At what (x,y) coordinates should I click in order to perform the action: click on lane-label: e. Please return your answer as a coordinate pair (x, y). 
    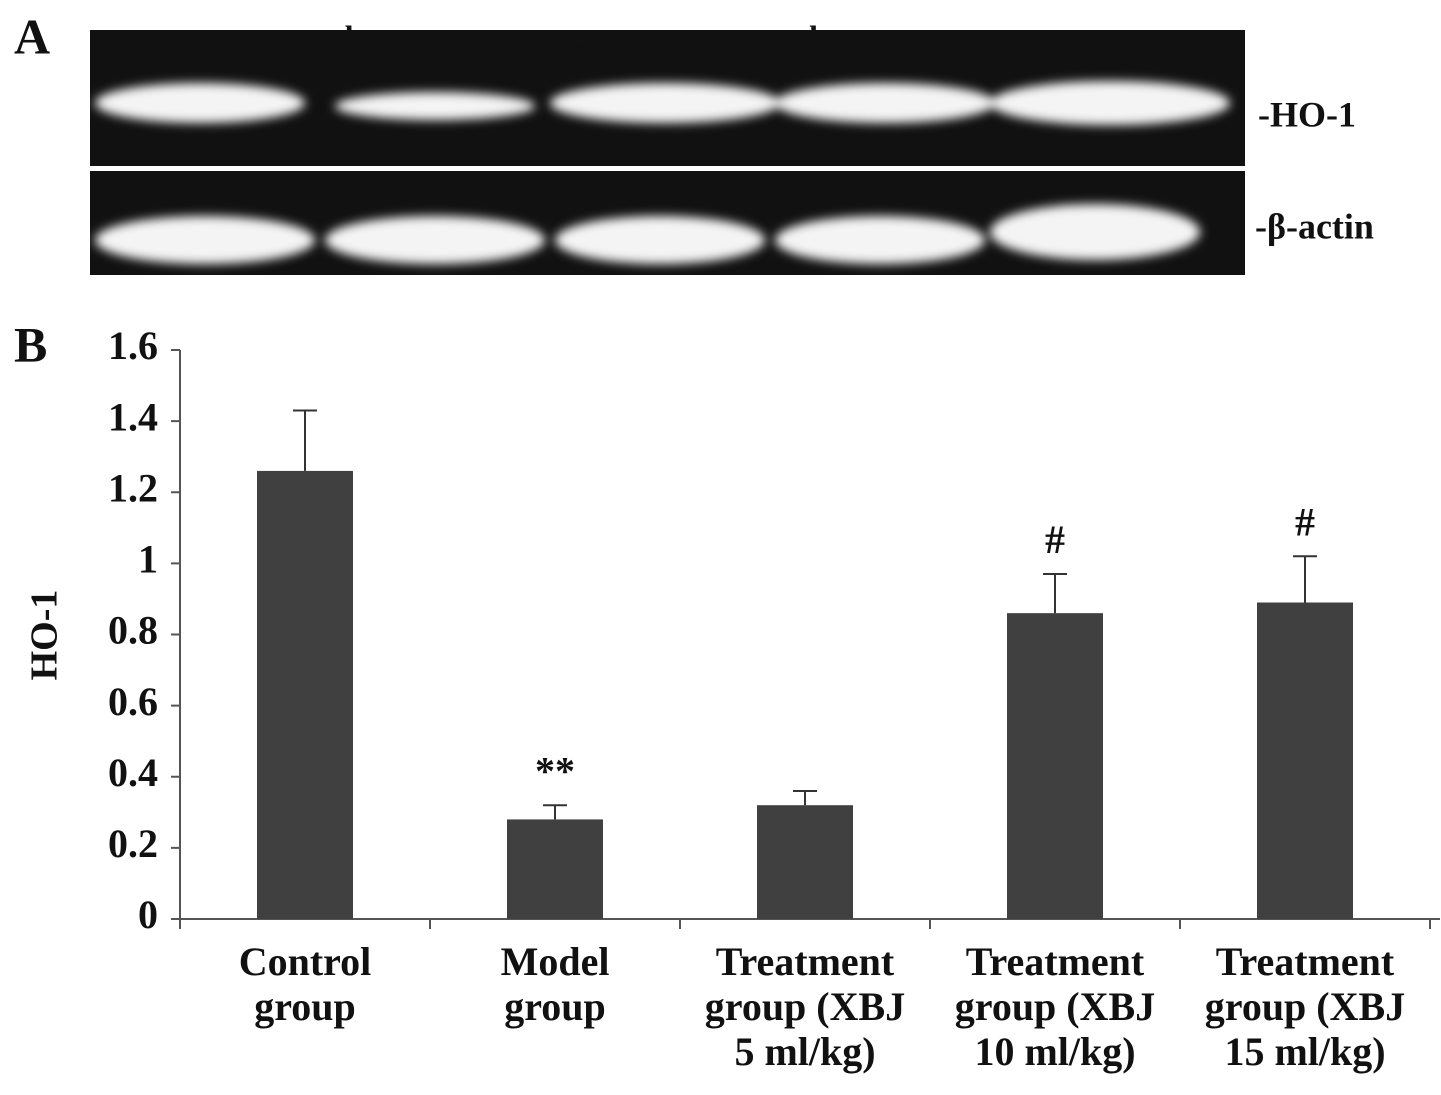
    Looking at the image, I should click on (1022, 36).